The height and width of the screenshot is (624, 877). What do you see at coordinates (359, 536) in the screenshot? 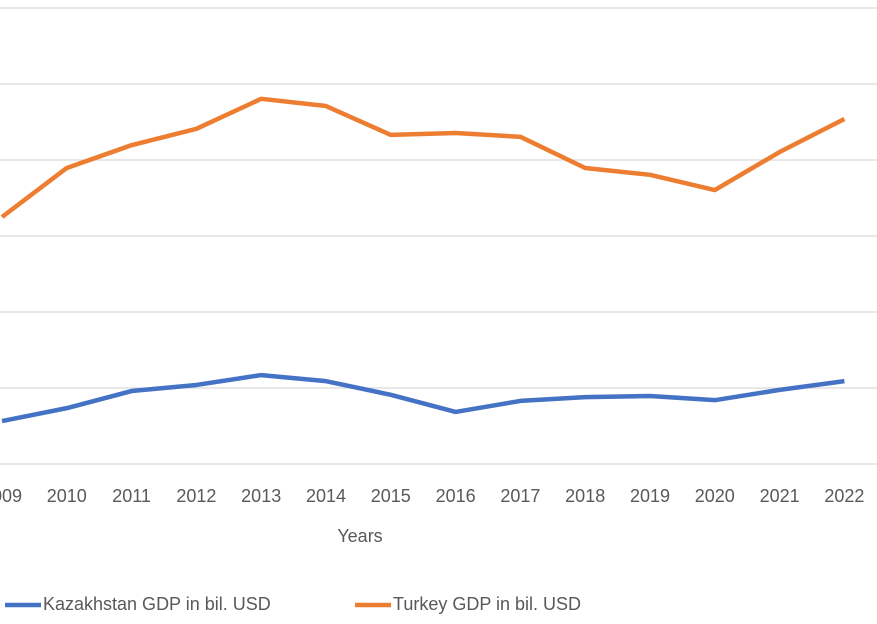
I see `x-axis-title: Years` at bounding box center [359, 536].